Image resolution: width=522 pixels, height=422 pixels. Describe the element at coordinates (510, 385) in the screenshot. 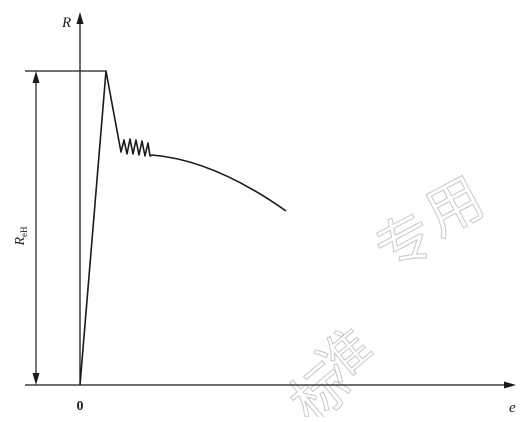

I see `x-axis-arrow` at that location.